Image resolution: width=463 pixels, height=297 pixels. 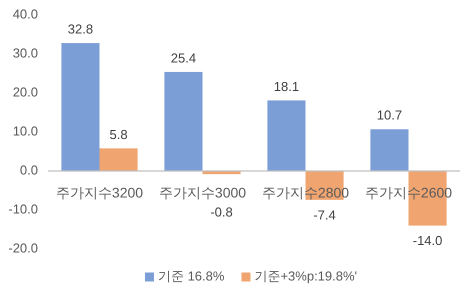 I want to click on data-label: 18.1, so click(x=287, y=86).